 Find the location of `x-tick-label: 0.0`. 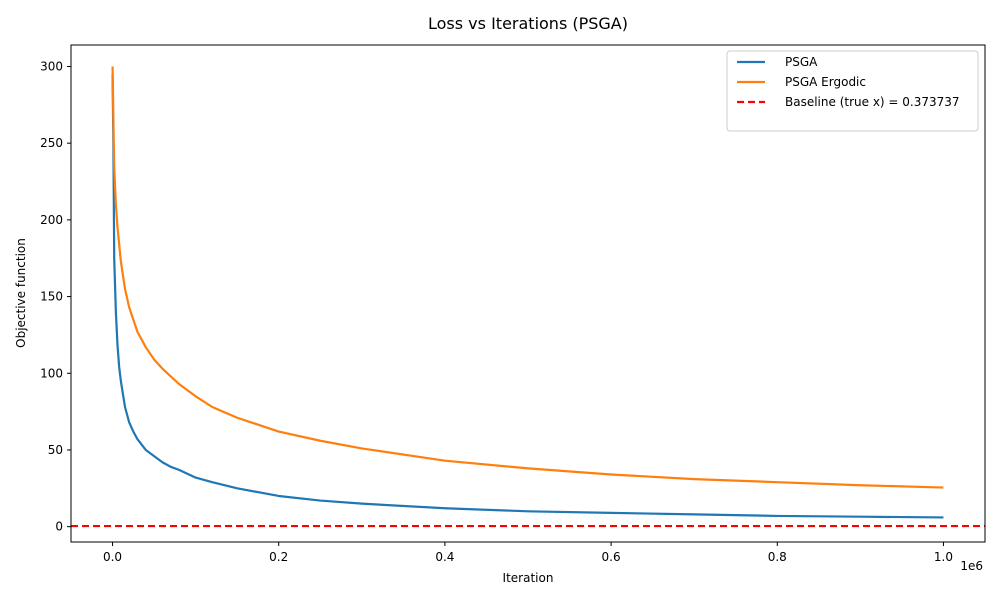

x-tick-label: 0.0 is located at coordinates (112, 557).